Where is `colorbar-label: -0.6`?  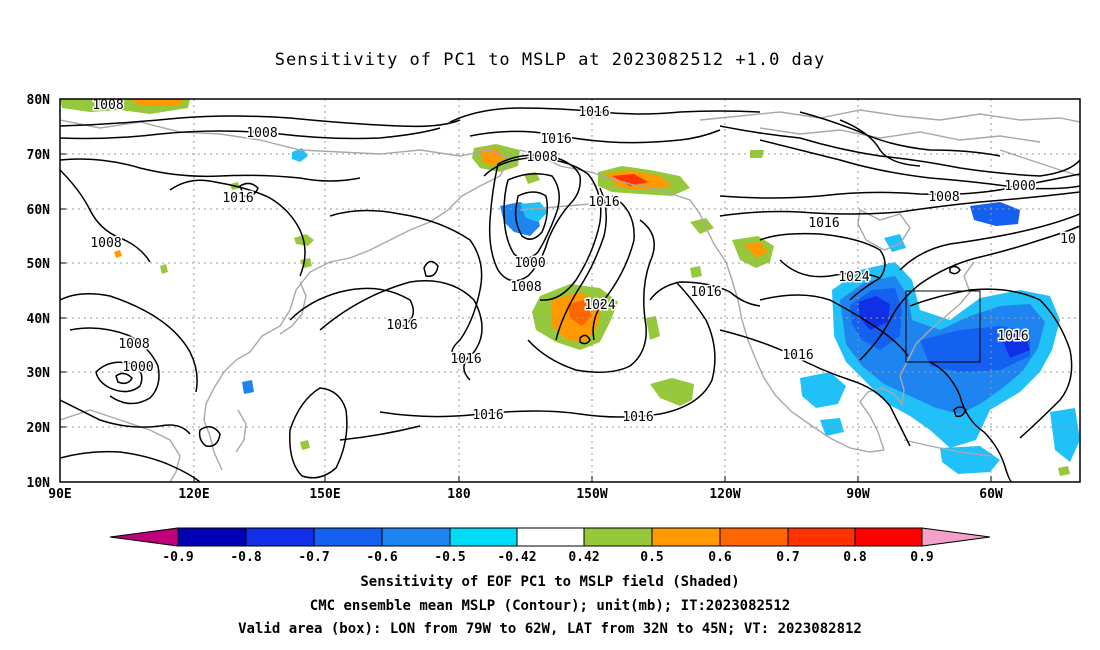
colorbar-label: -0.6 is located at coordinates (381, 557).